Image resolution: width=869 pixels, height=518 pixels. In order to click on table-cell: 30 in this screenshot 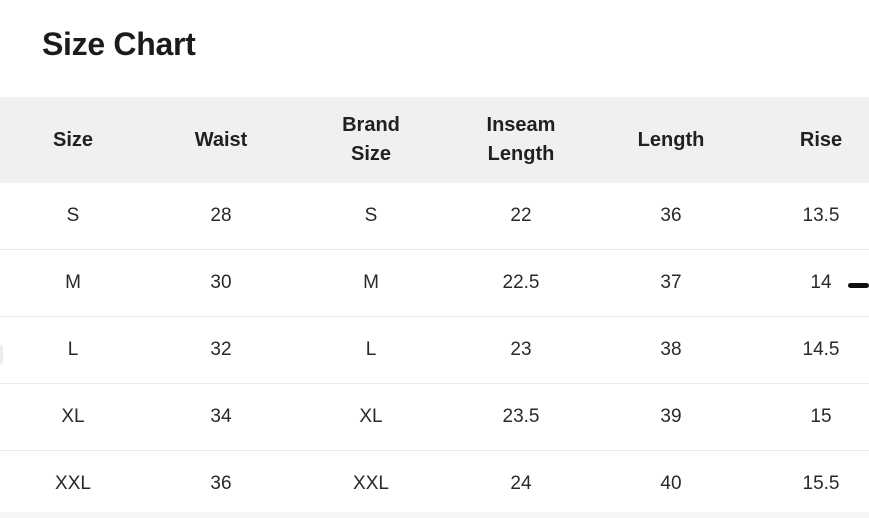, I will do `click(221, 283)`.